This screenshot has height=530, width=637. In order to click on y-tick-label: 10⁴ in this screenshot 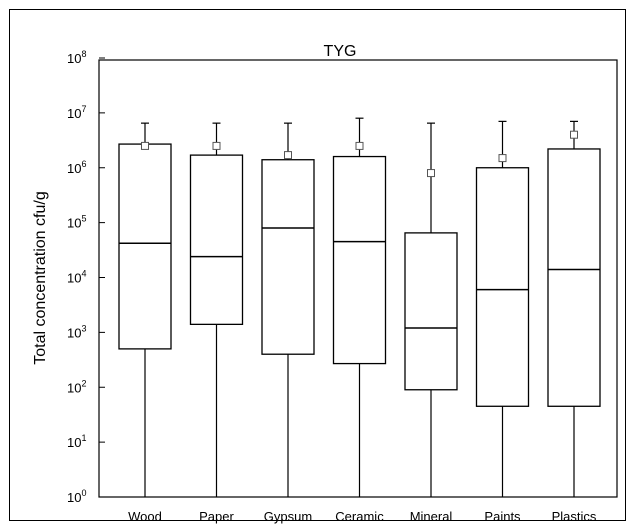, I will do `click(76, 277)`.